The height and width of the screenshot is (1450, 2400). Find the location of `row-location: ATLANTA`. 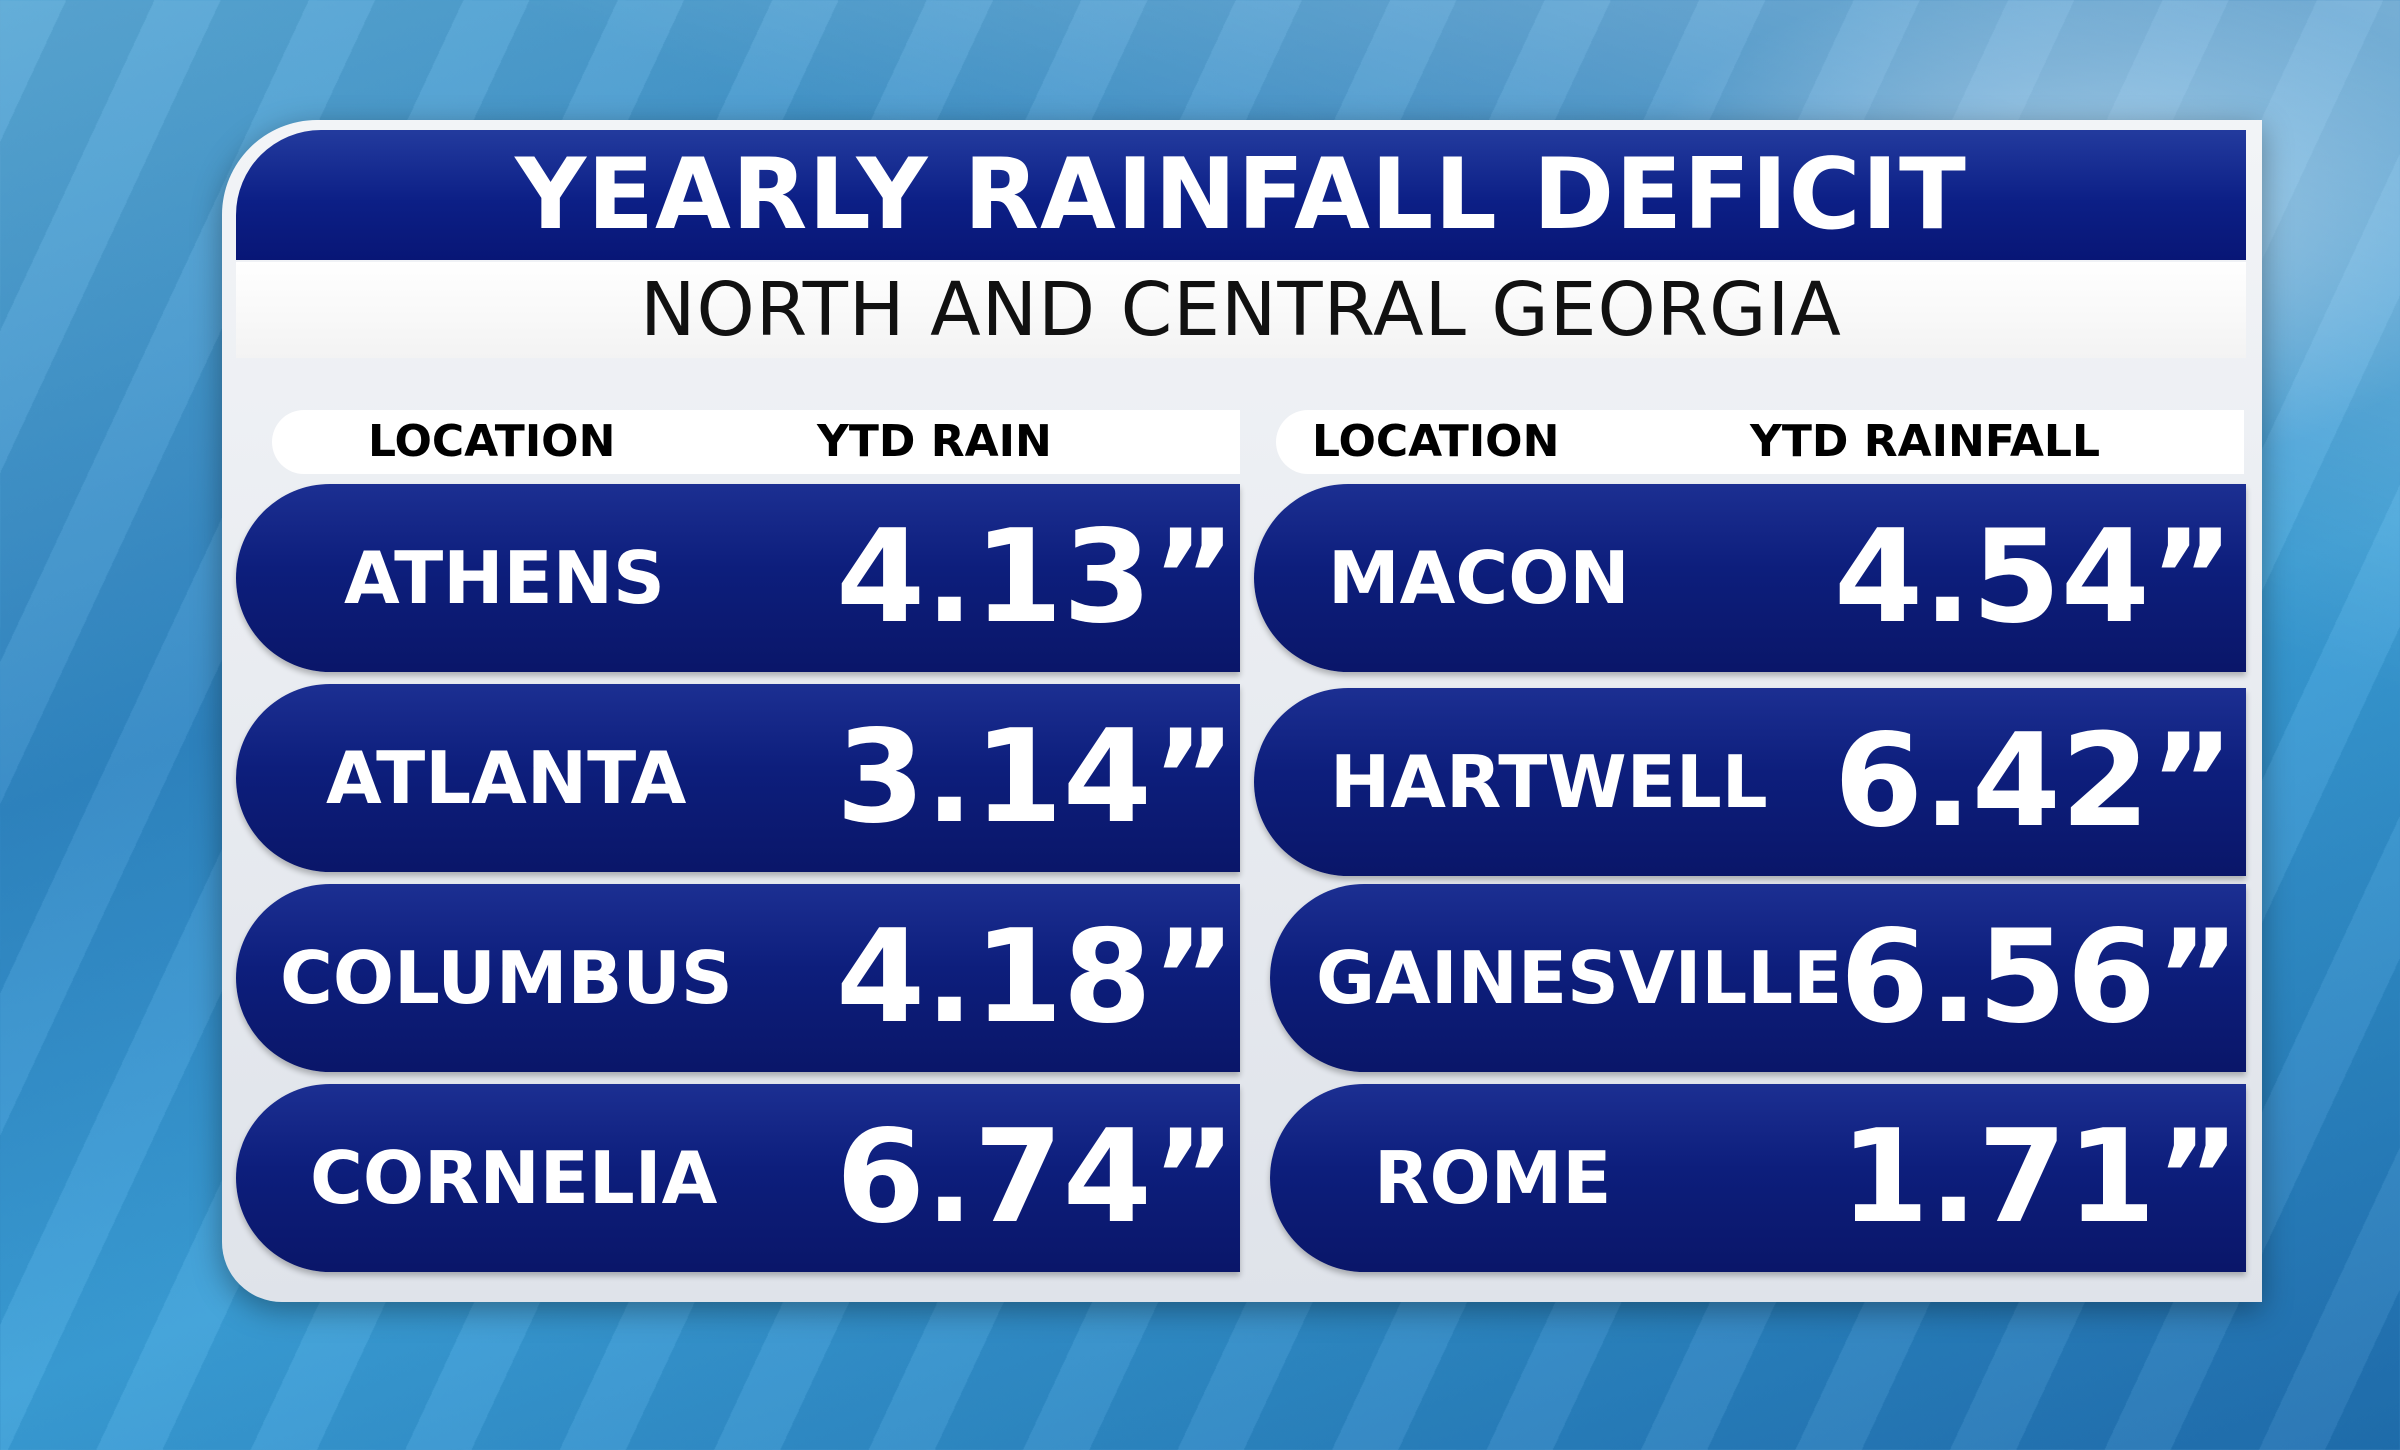

row-location: ATLANTA is located at coordinates (506, 778).